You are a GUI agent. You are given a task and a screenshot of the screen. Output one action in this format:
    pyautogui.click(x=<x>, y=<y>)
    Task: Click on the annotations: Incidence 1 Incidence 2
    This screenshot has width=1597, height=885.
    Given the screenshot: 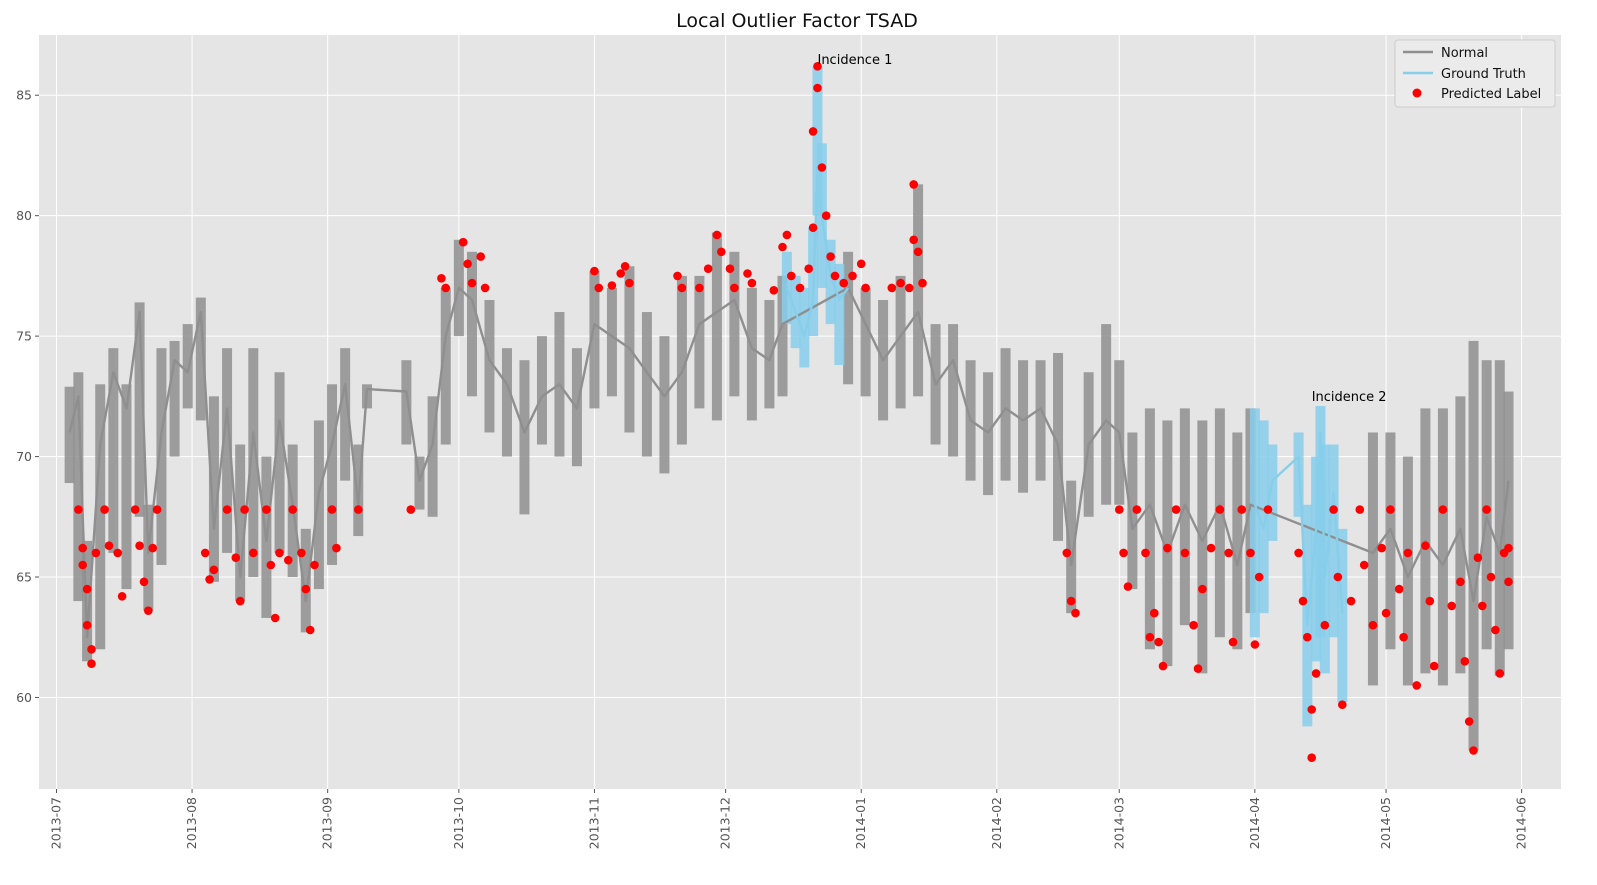 What is the action you would take?
    pyautogui.click(x=1101, y=229)
    